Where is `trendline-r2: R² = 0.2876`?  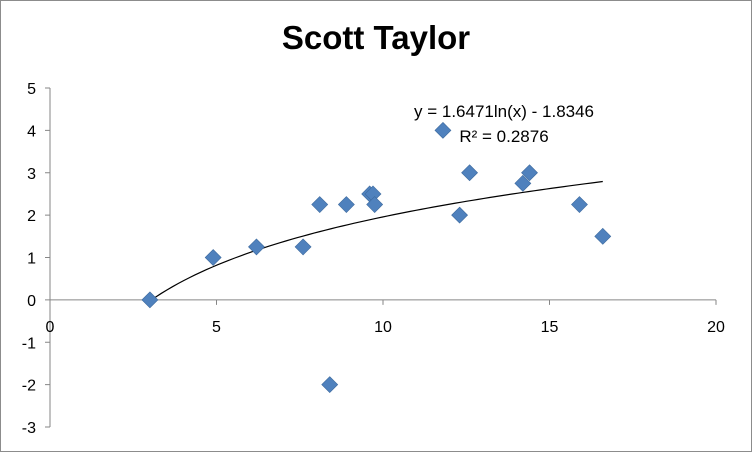
trendline-r2: R² = 0.2876 is located at coordinates (503, 136).